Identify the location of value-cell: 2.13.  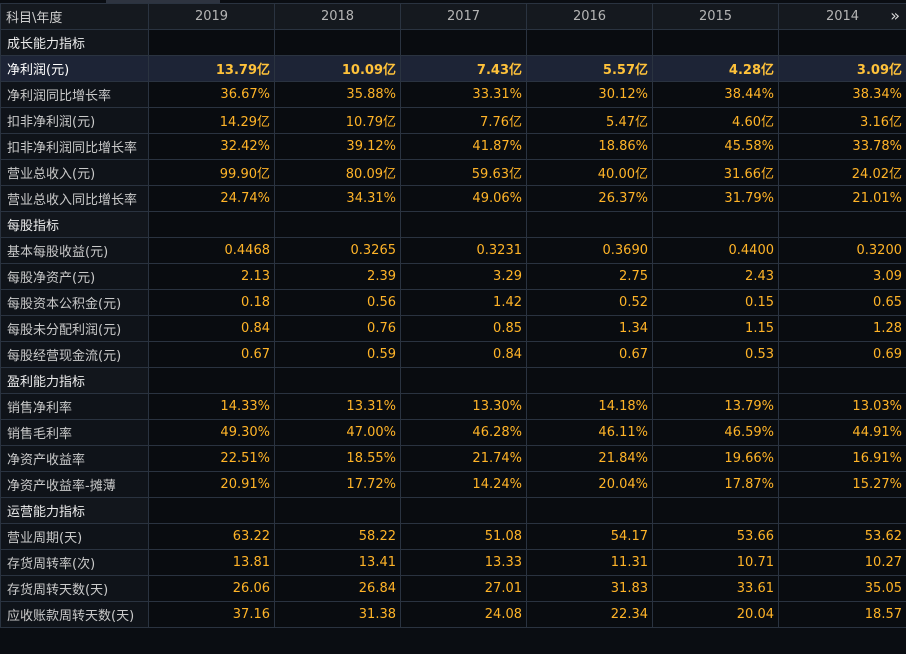
(211, 276).